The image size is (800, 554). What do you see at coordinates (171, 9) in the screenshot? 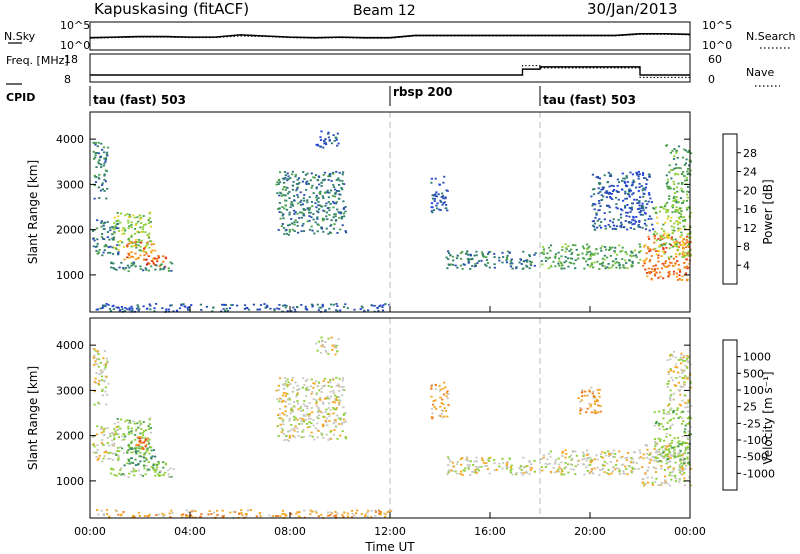
I see `station-title: Kapuskasing (fitACF)` at bounding box center [171, 9].